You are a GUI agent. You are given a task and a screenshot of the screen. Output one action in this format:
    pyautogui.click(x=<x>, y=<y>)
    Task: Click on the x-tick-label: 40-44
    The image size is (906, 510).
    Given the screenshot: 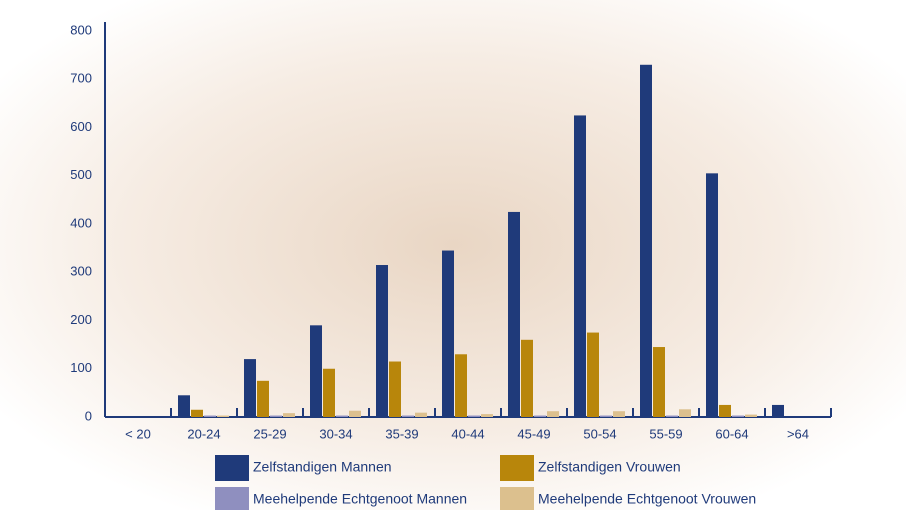 What is the action you would take?
    pyautogui.click(x=467, y=433)
    